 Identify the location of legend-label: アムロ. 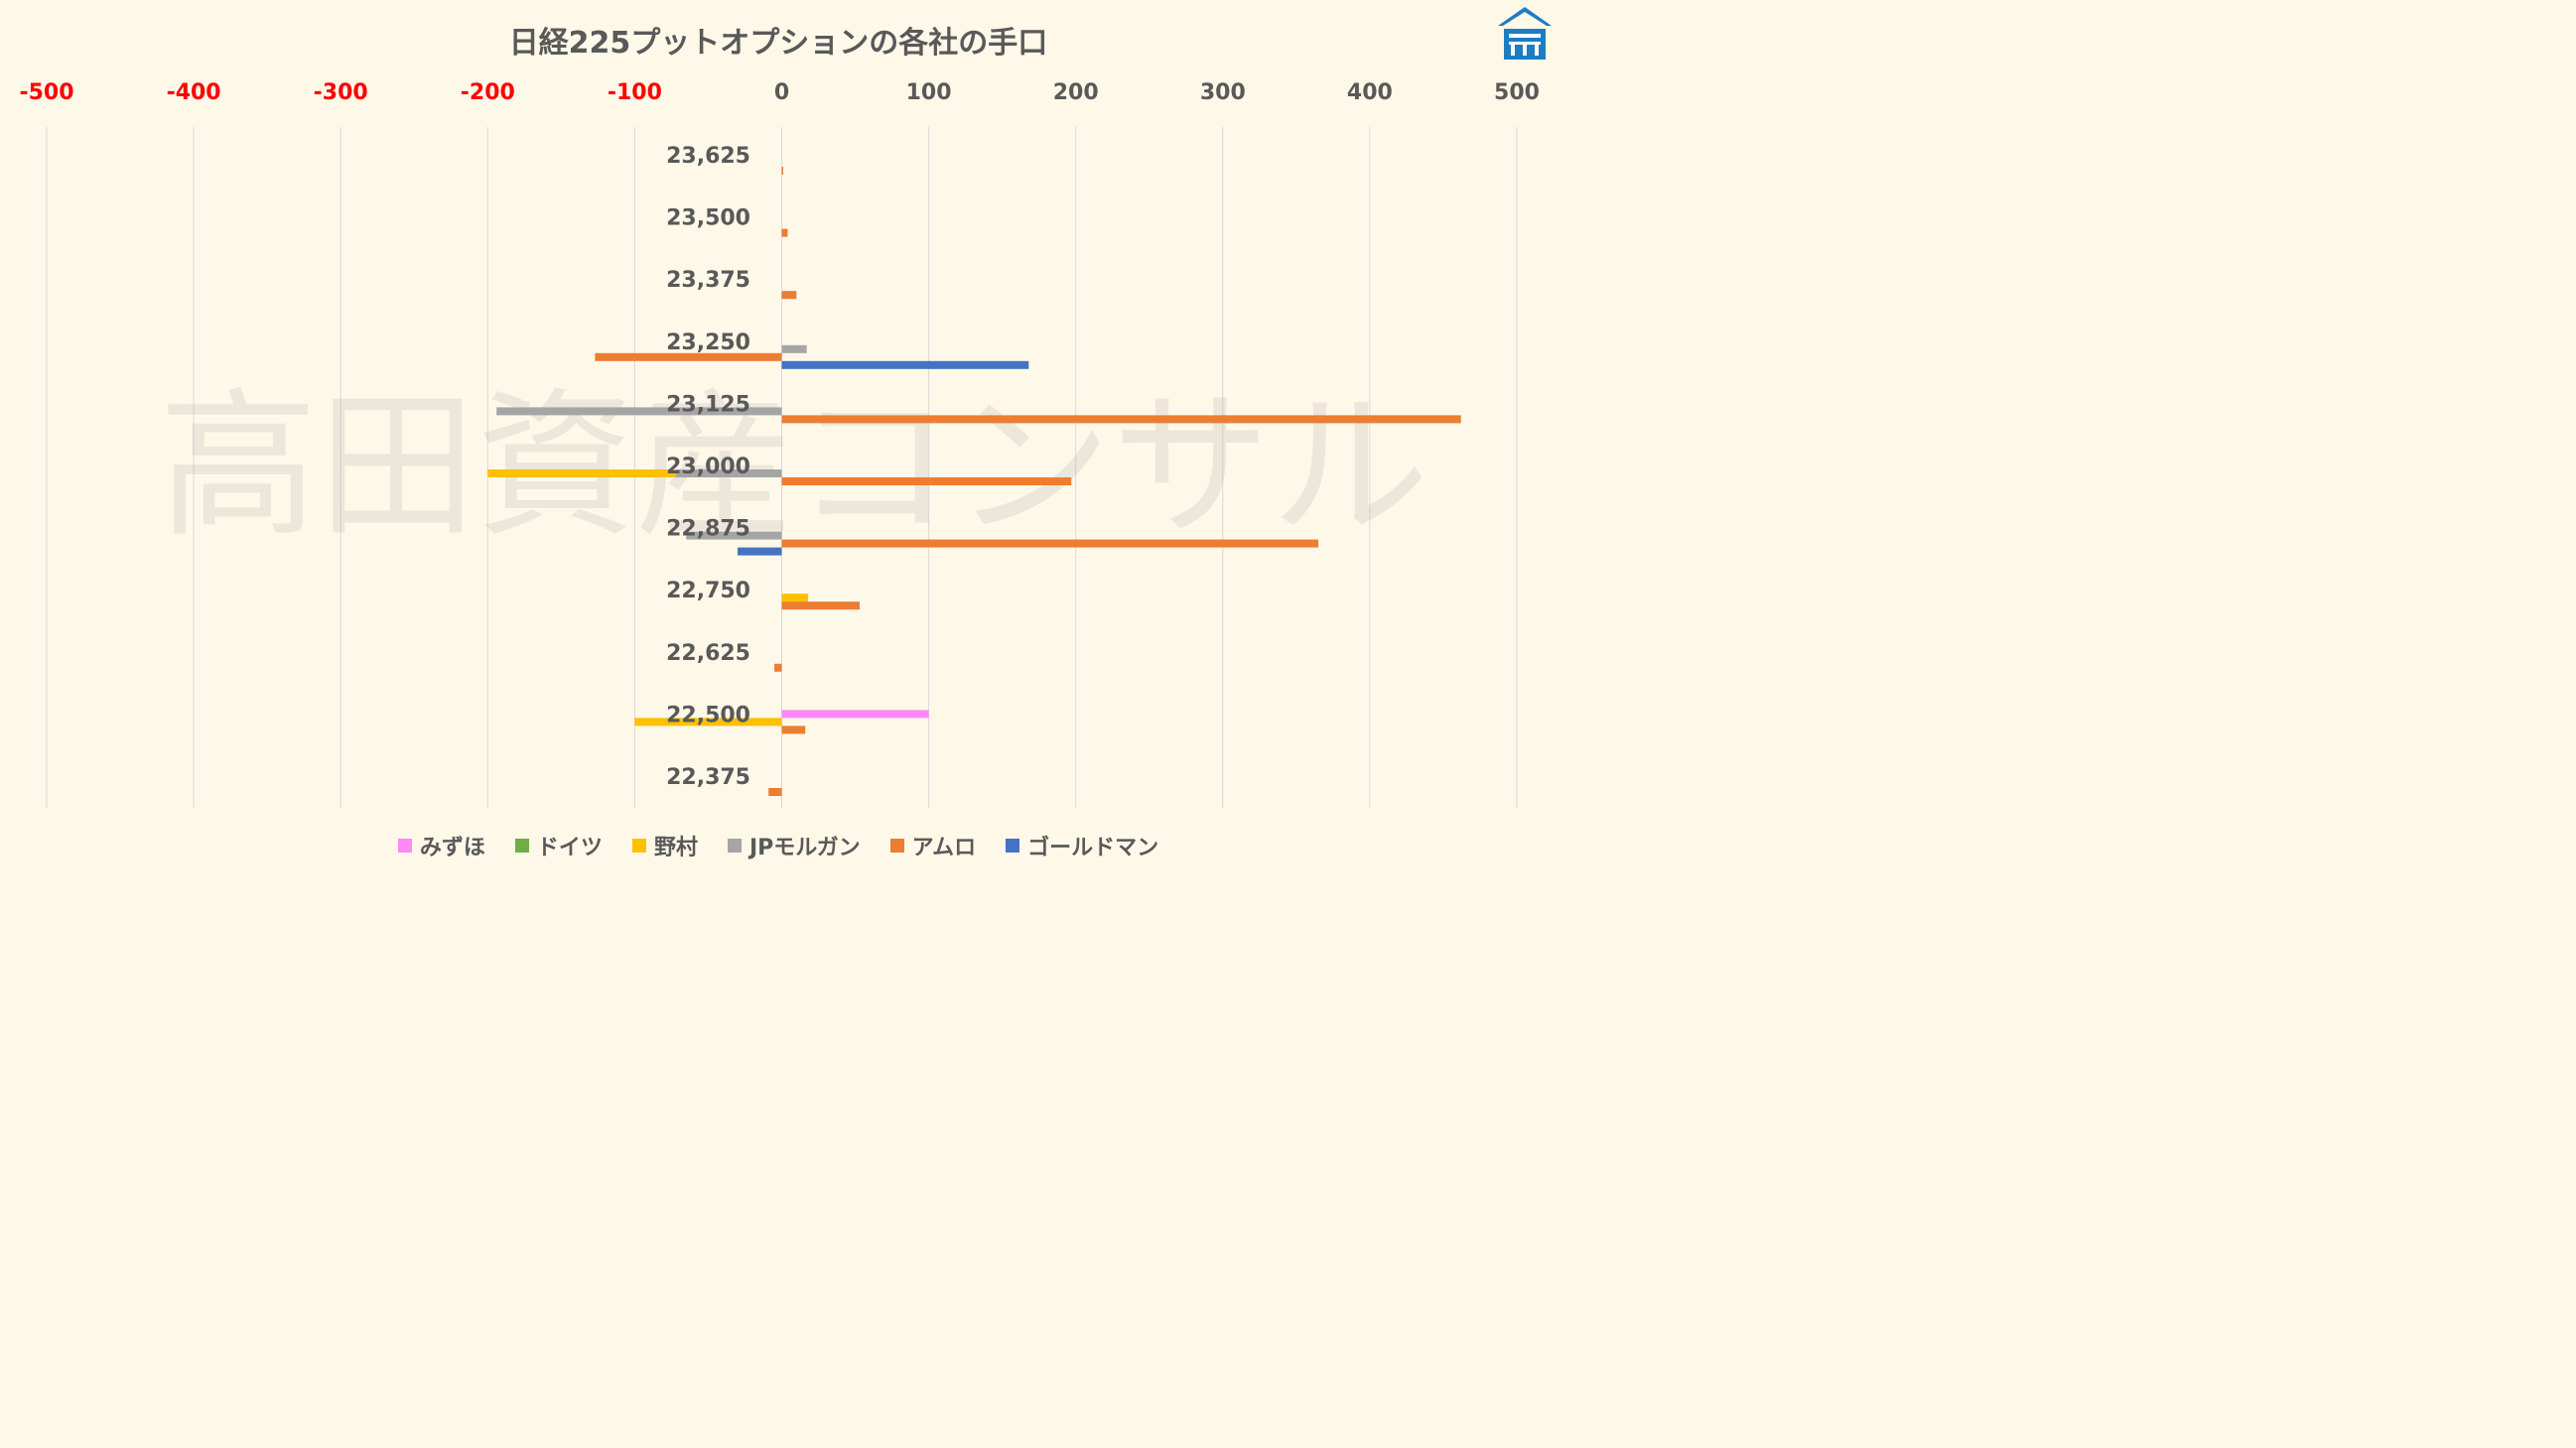
(944, 848).